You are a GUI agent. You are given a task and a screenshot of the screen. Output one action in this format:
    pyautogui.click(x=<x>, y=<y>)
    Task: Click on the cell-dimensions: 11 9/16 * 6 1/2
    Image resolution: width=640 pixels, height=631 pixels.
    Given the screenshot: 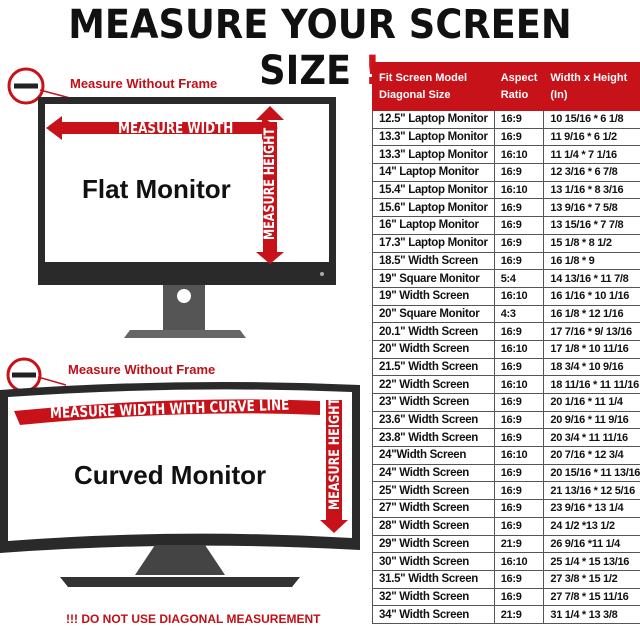 What is the action you would take?
    pyautogui.click(x=591, y=137)
    